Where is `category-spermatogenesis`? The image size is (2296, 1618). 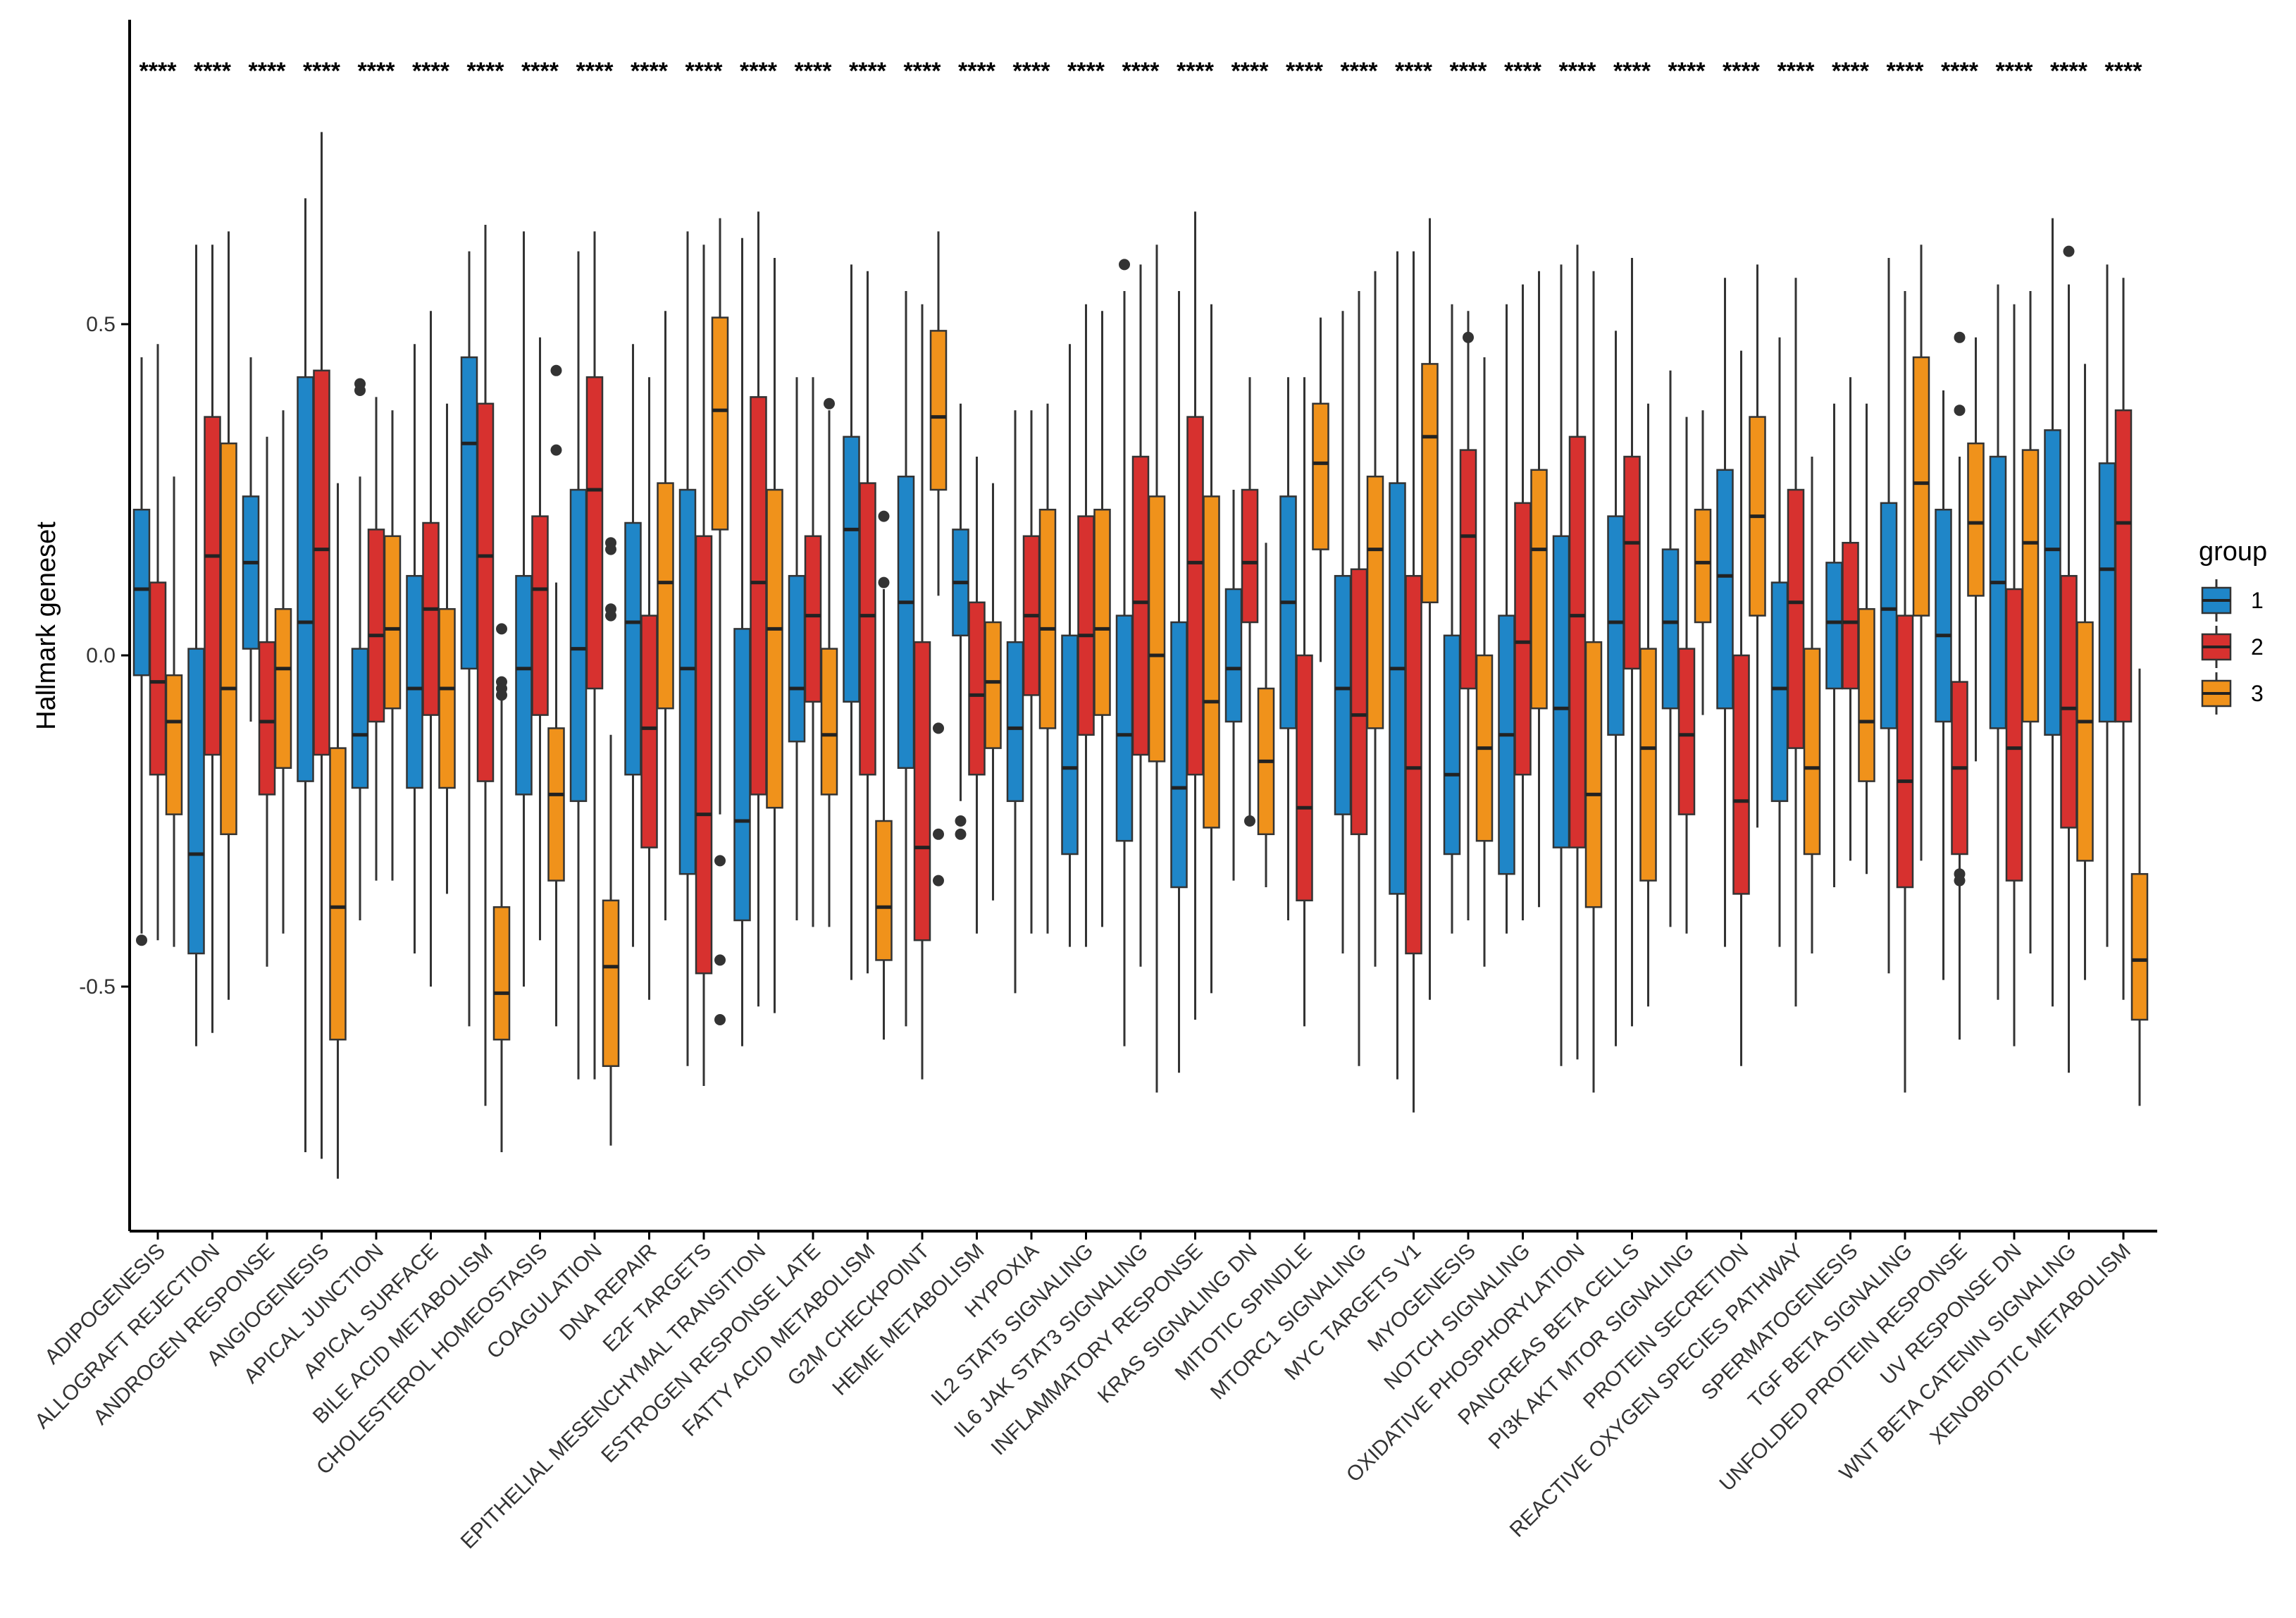
category-spermatogenesis is located at coordinates (1850, 632).